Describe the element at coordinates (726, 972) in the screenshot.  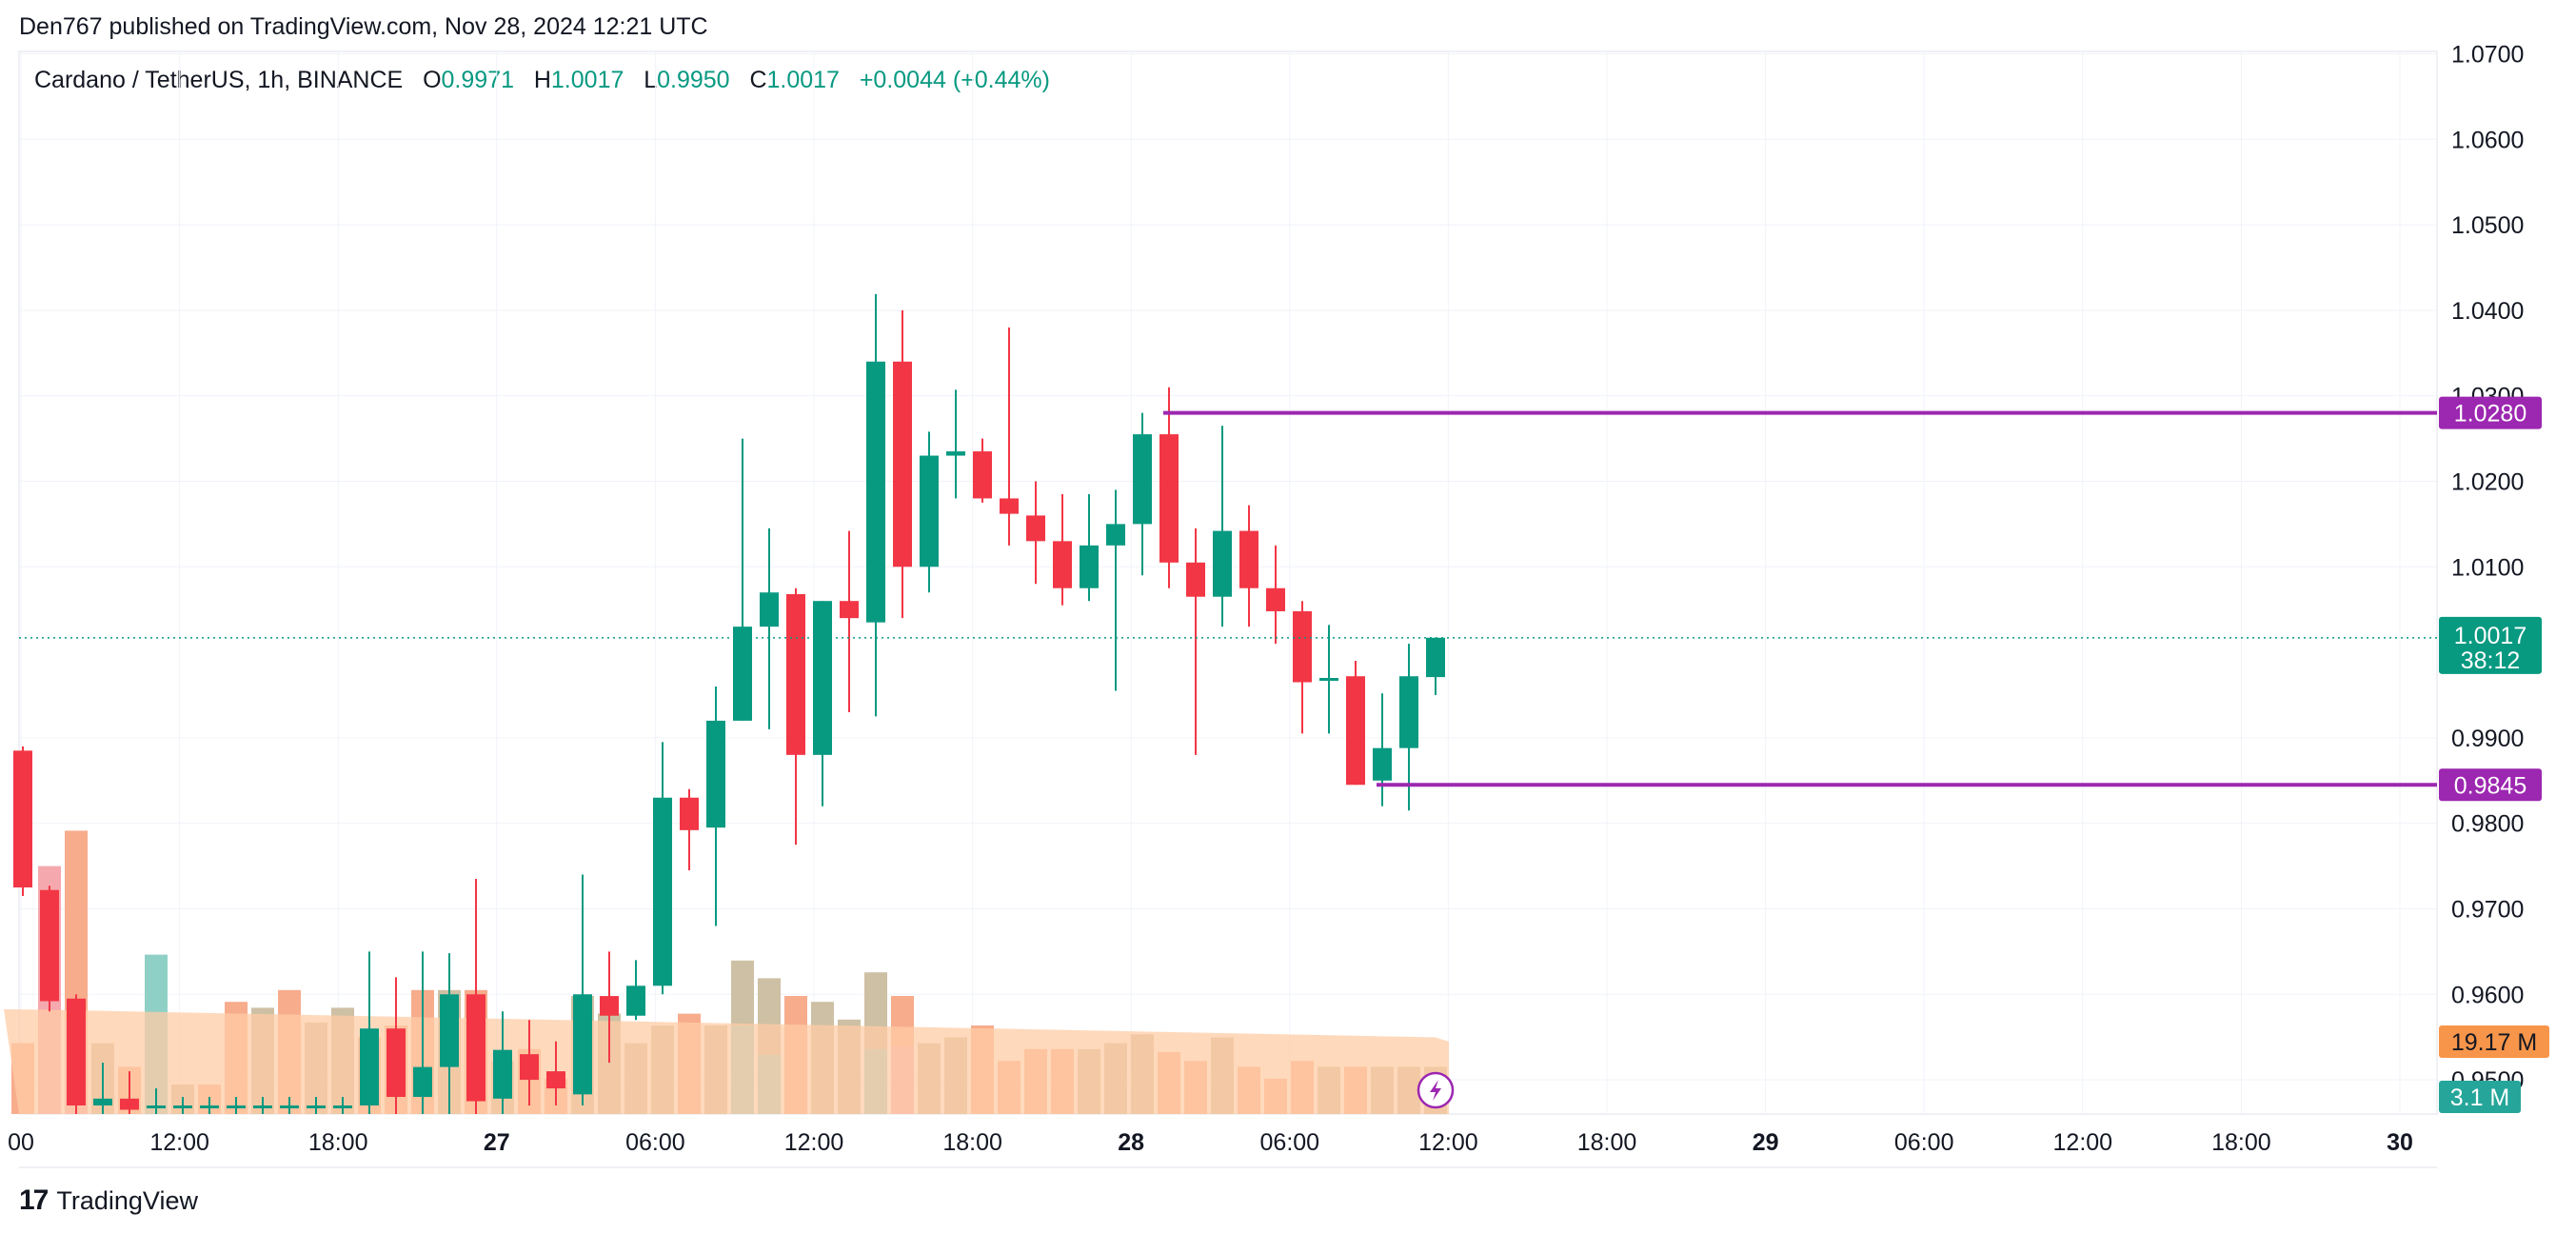
I see `volume-bars` at that location.